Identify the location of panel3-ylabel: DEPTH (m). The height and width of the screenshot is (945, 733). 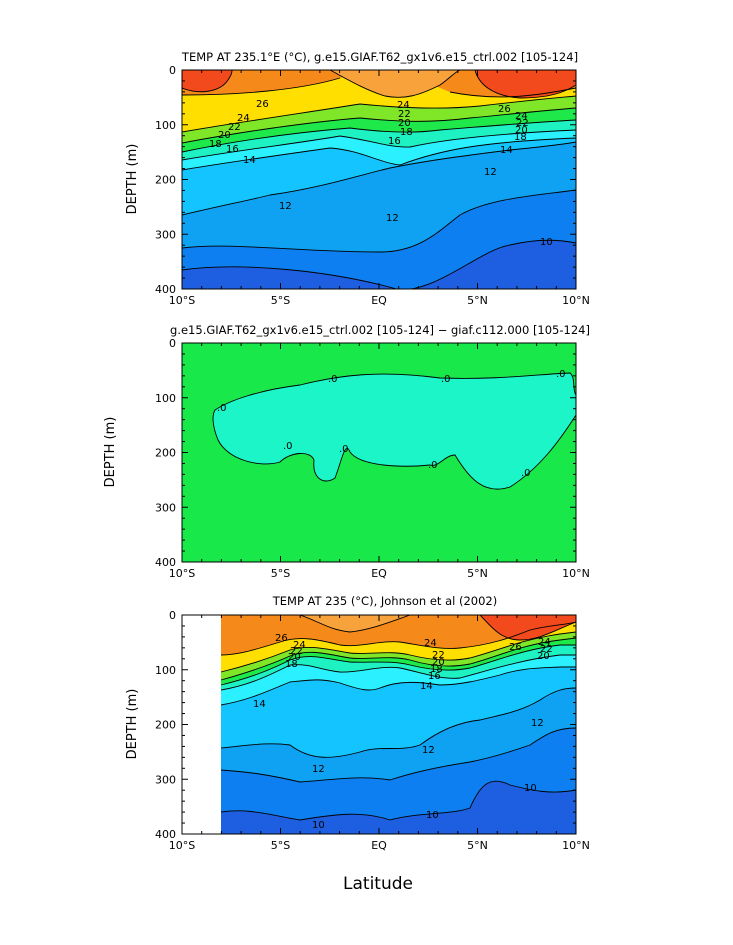
(132, 724).